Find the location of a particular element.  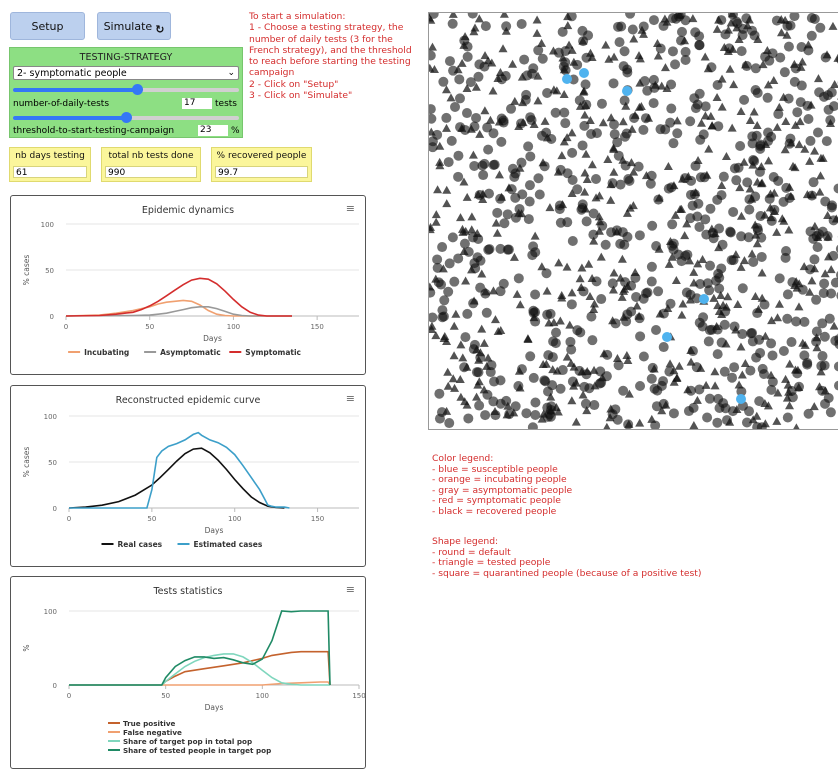

x-tick-label: 0 is located at coordinates (69, 696).